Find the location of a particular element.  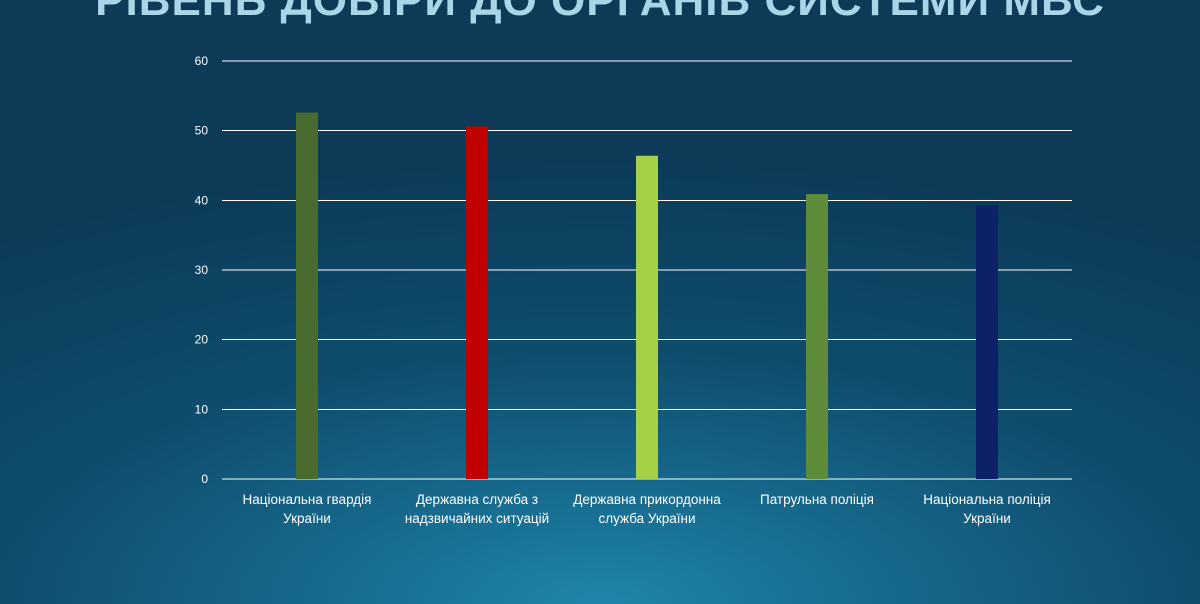

slide-title: РІВЕНЬ ДОВІРИ ДО ОРГАНІВ СИСТЕМИ МВС is located at coordinates (600, 12).